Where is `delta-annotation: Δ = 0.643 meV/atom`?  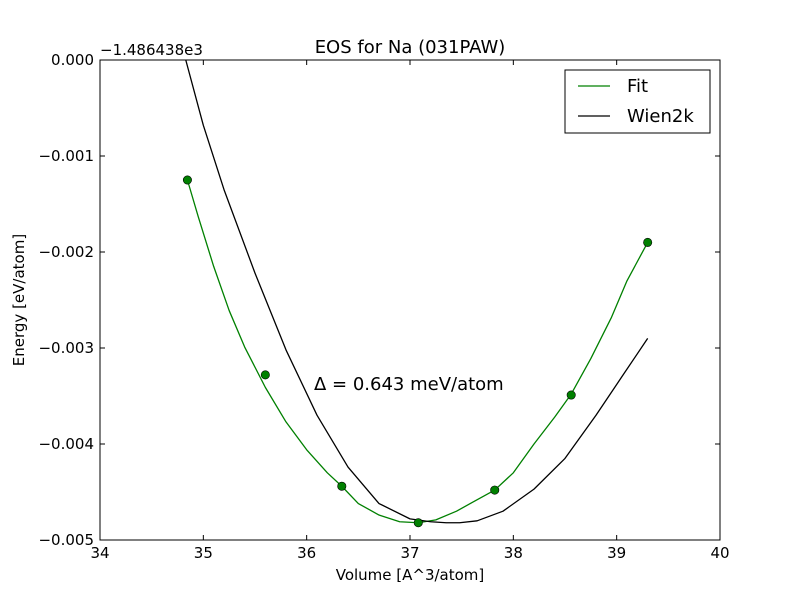
delta-annotation: Δ = 0.643 meV/atom is located at coordinates (409, 384).